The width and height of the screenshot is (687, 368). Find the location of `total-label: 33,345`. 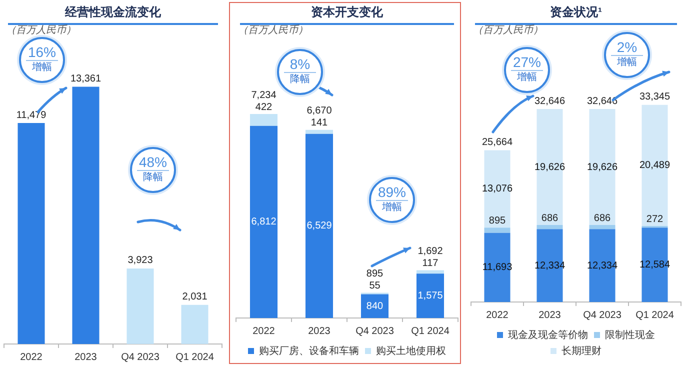

total-label: 33,345 is located at coordinates (654, 97).